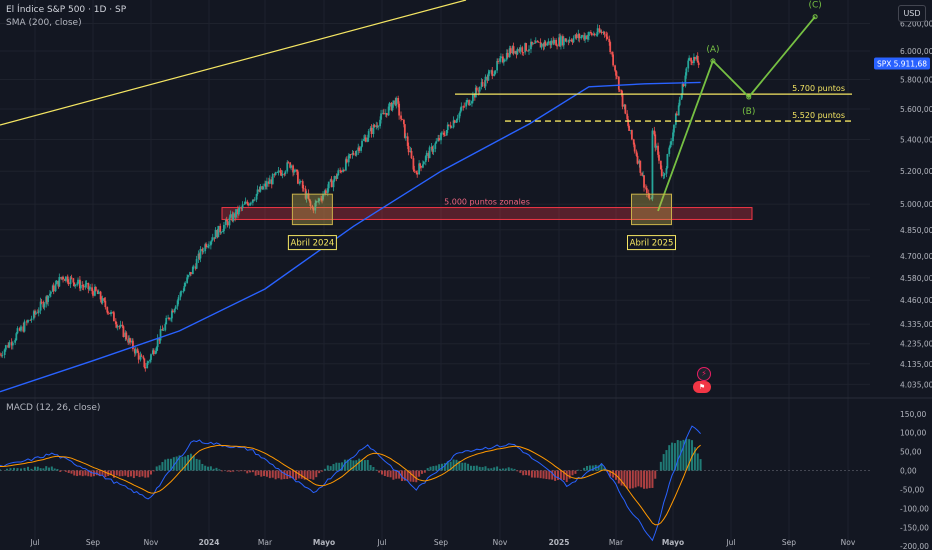 The height and width of the screenshot is (550, 932). What do you see at coordinates (312, 243) in the screenshot?
I see `date-callout-box` at bounding box center [312, 243].